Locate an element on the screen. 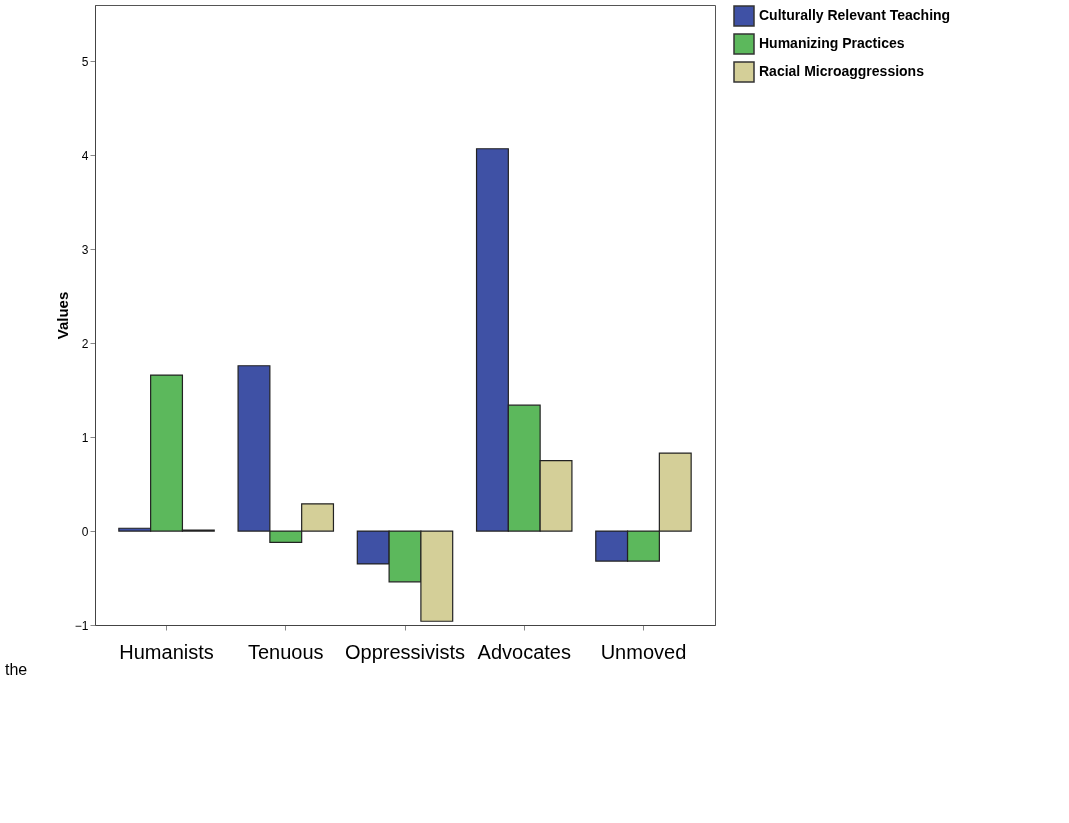 Image resolution: width=1069 pixels, height=823 pixels. x-tick-label: Oppressivists is located at coordinates (405, 651).